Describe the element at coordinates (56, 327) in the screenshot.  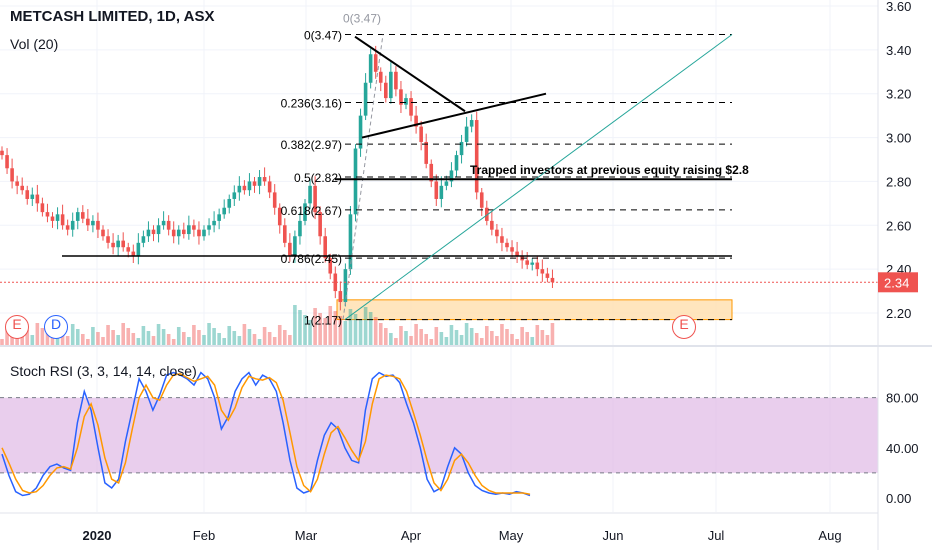
I see `dividend-event-marker: D` at that location.